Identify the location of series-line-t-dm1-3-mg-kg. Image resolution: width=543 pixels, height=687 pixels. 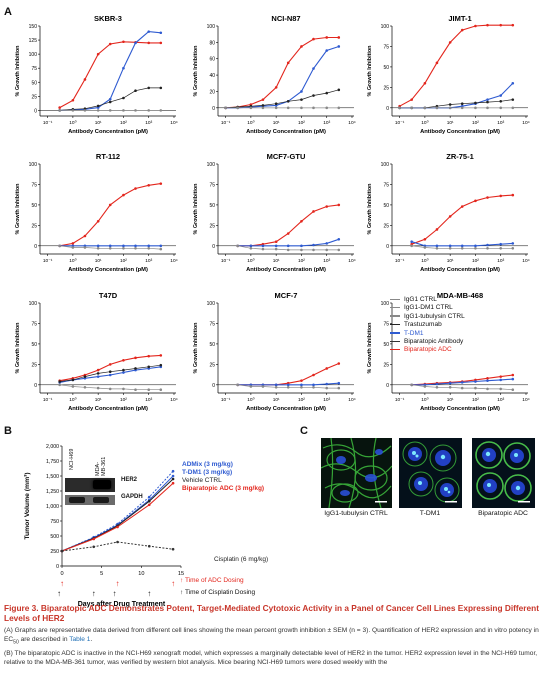
(117, 513).